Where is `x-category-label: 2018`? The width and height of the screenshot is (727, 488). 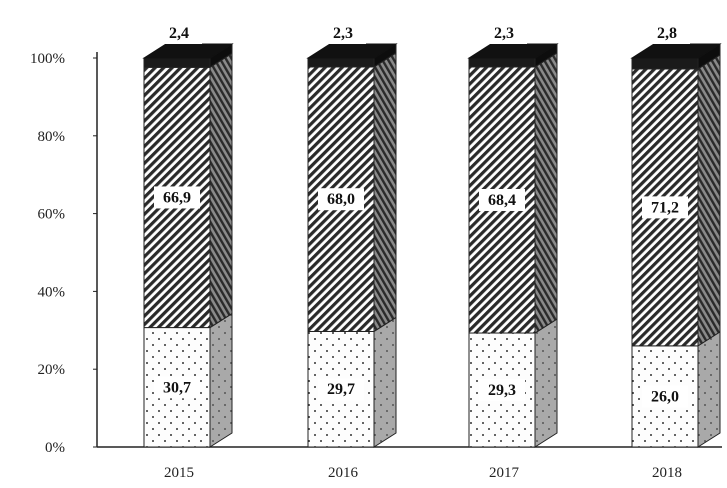
x-category-label: 2018 is located at coordinates (667, 473).